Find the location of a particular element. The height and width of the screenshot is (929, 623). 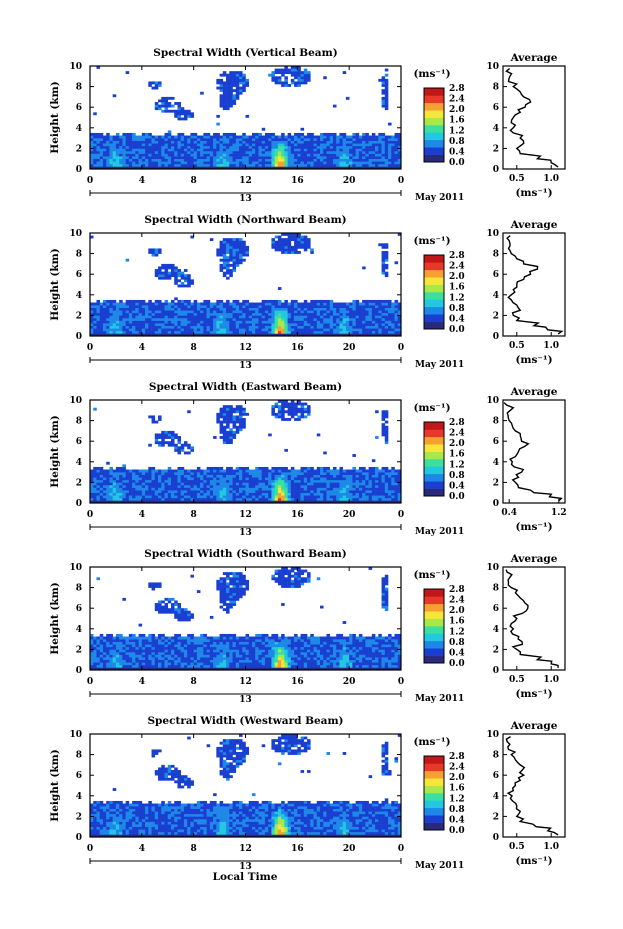

colorbar-bin is located at coordinates (434, 266).